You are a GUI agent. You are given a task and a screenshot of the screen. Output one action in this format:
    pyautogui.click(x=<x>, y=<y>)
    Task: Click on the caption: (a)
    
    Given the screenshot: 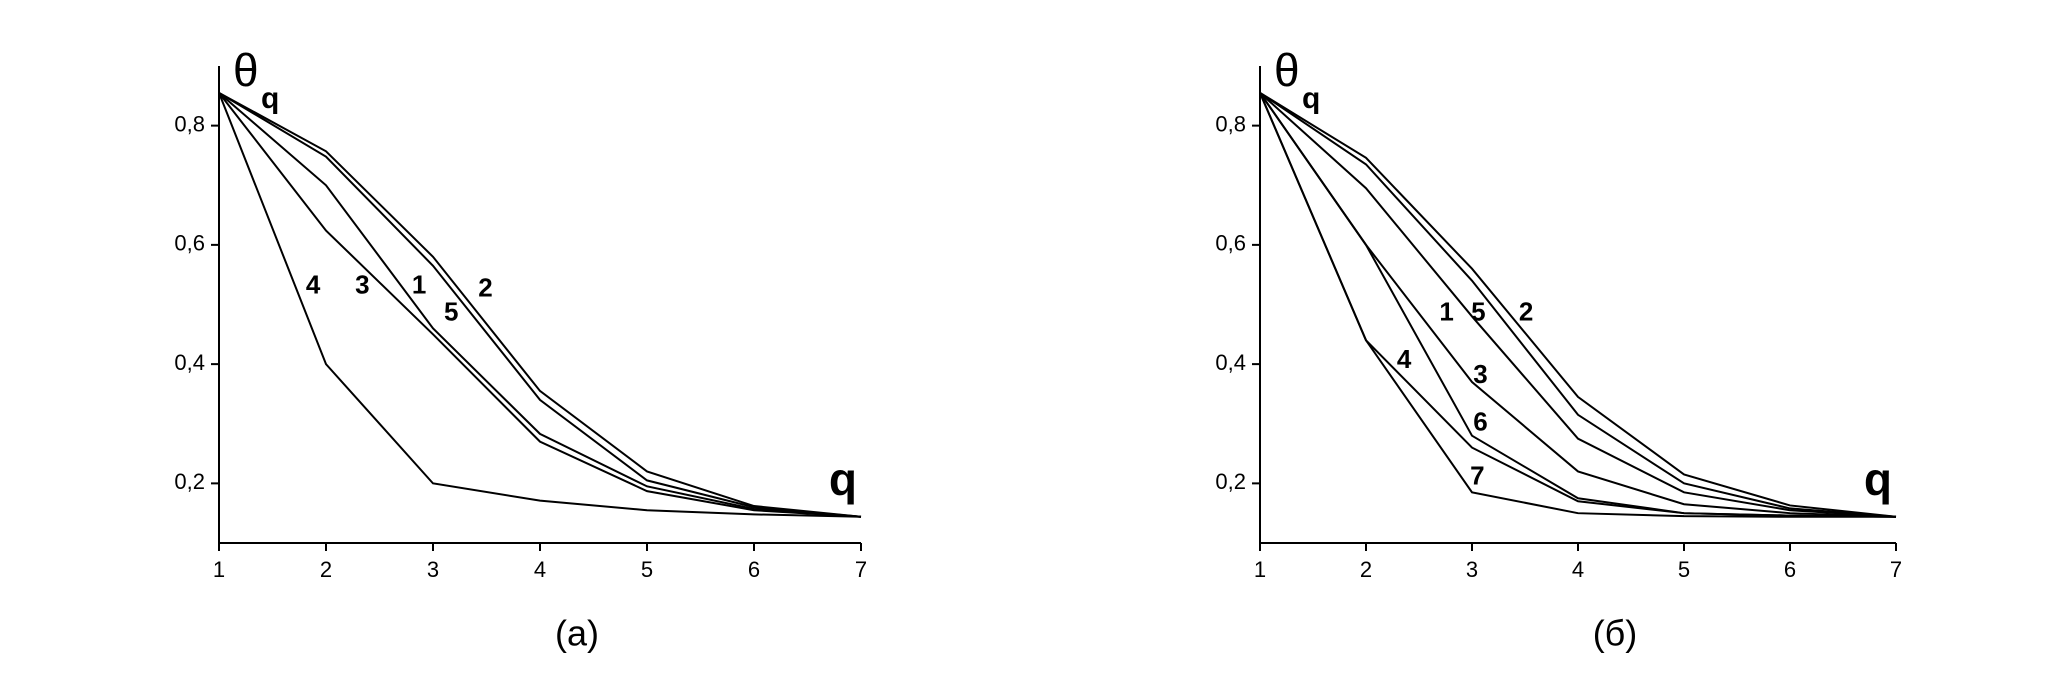 What is the action you would take?
    pyautogui.click(x=577, y=633)
    